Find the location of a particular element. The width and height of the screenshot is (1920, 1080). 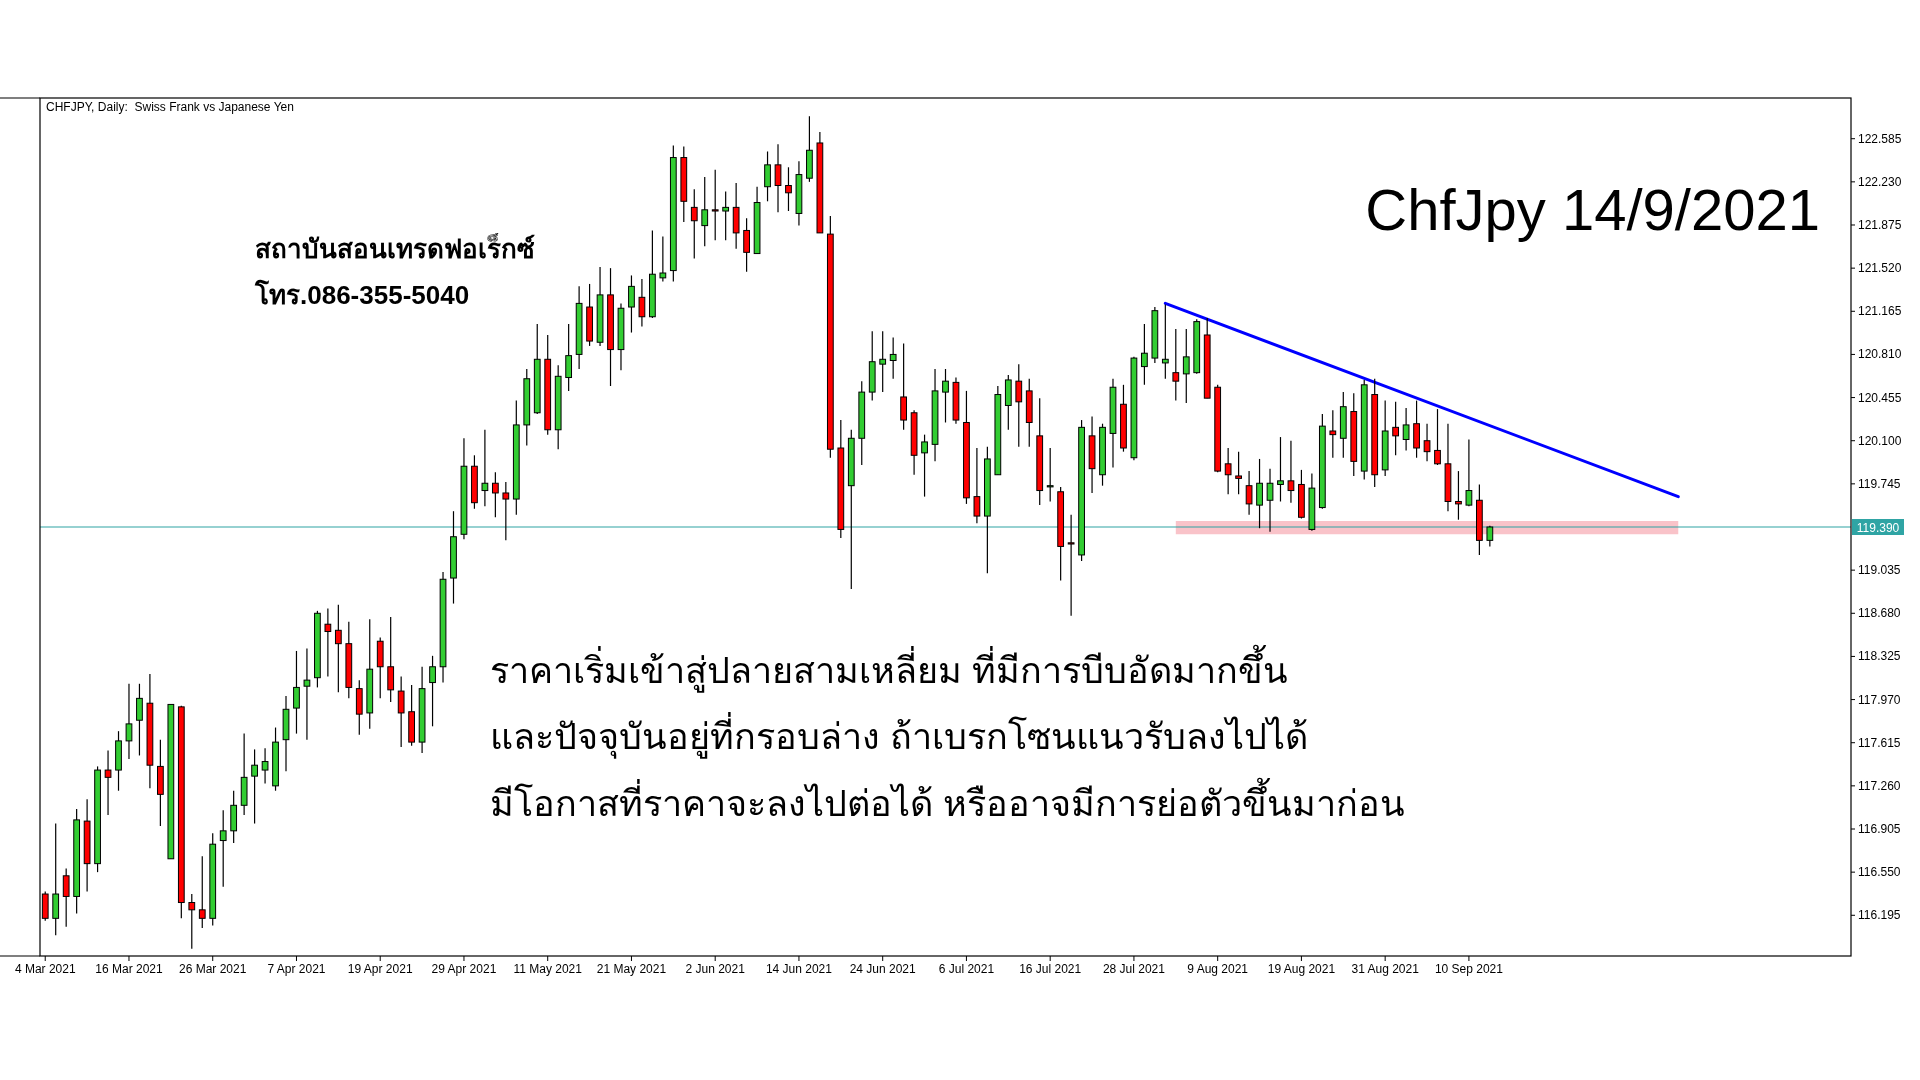

x-tick-label: 7 Apr 2021 is located at coordinates (296, 969).